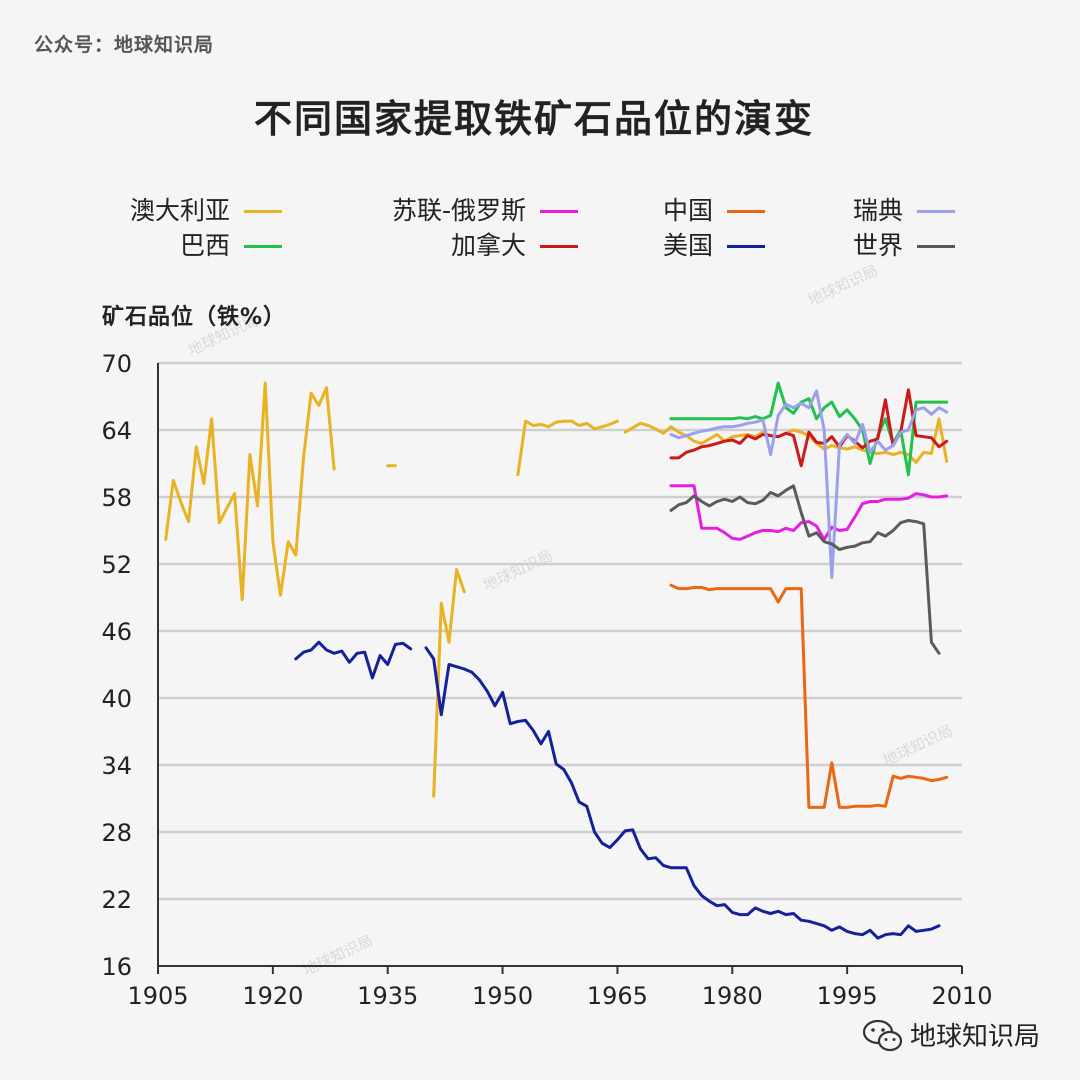 The height and width of the screenshot is (1080, 1080). I want to click on y-tick-label: 34, so click(116, 766).